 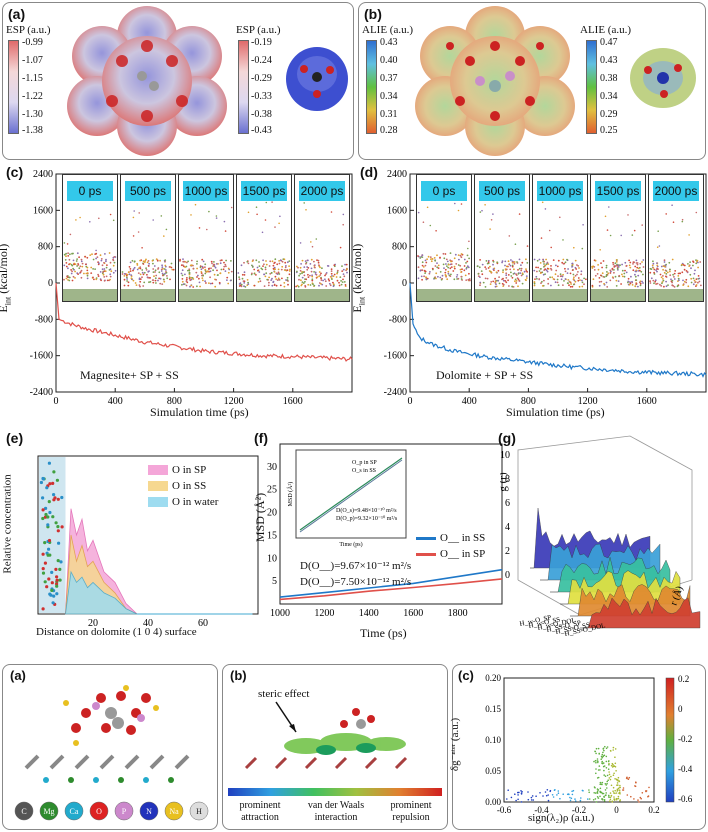 I want to click on z-tick-label: 2, so click(x=507, y=551).